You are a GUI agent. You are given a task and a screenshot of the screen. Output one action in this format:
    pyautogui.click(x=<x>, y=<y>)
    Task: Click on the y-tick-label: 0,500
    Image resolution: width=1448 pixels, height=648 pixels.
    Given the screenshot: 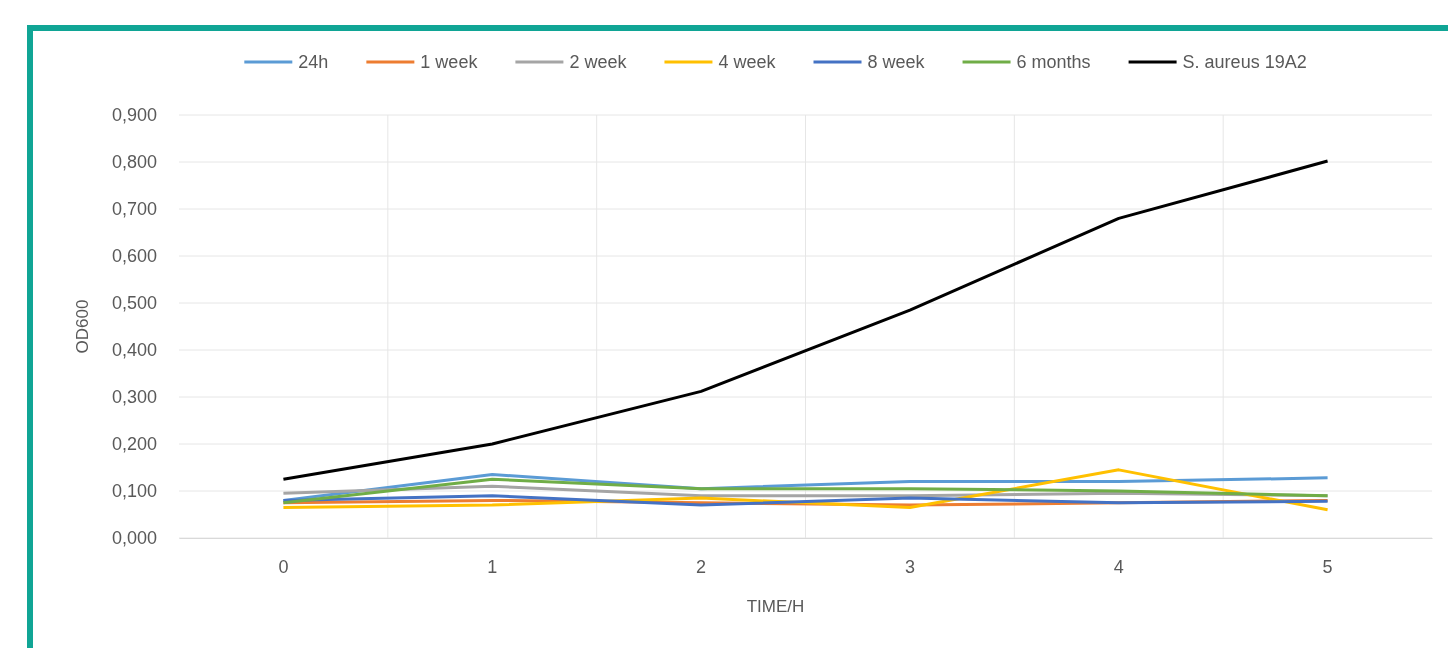 What is the action you would take?
    pyautogui.click(x=134, y=303)
    